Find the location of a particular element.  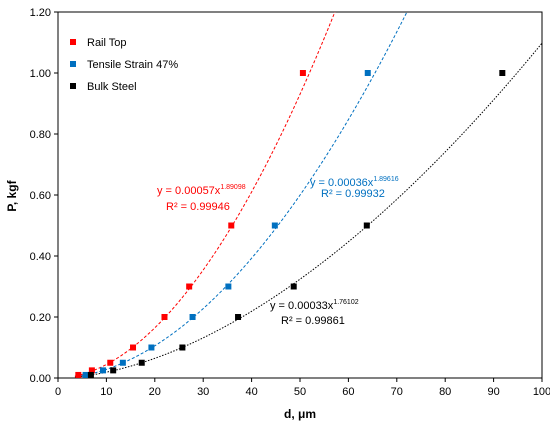

x-tick-label: 90 is located at coordinates (493, 392).